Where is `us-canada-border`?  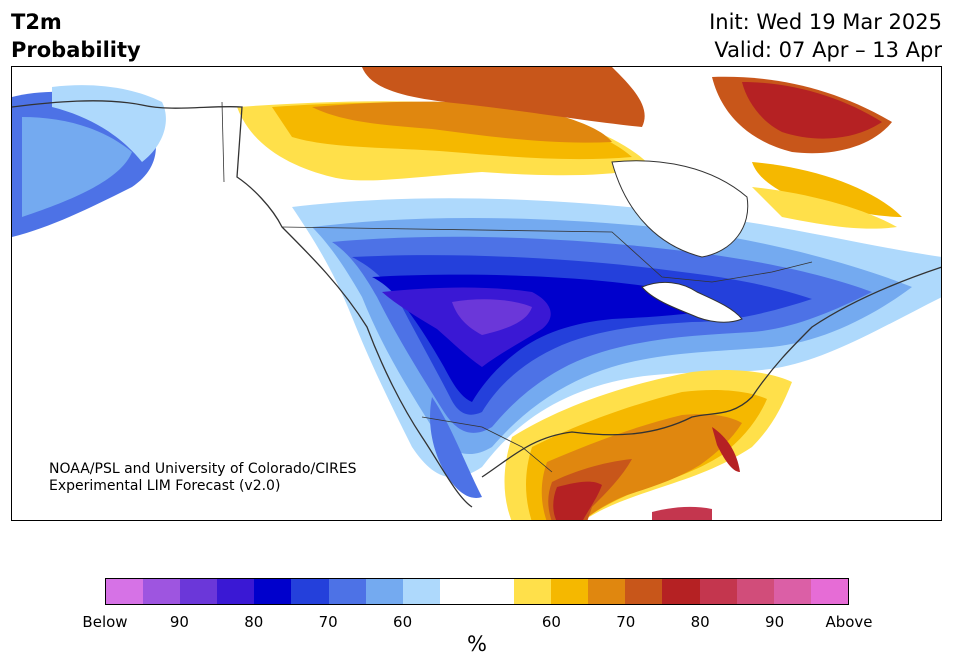 us-canada-border is located at coordinates (547, 254).